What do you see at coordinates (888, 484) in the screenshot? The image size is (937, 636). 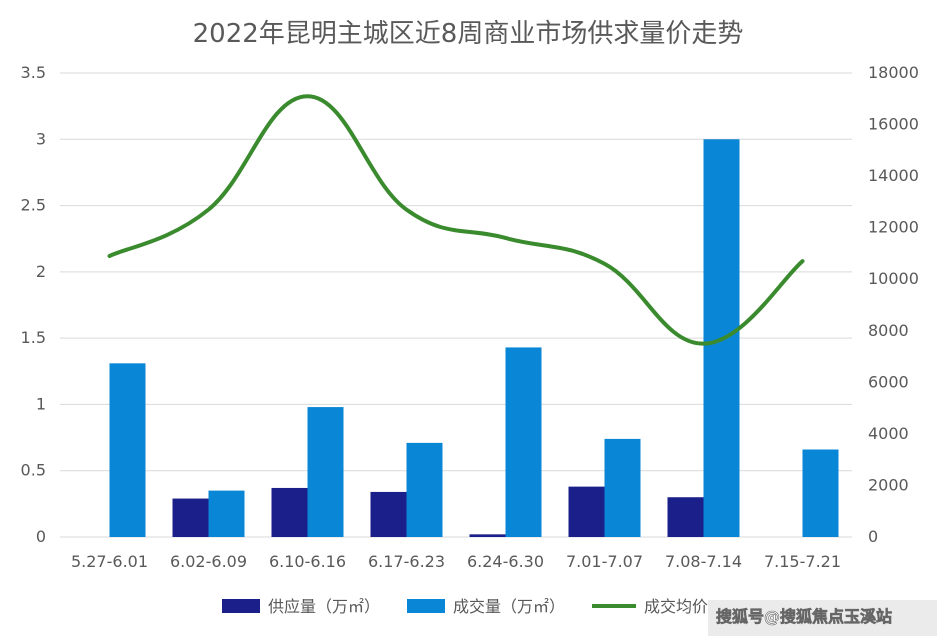 I see `right-tick-label: 2000` at bounding box center [888, 484].